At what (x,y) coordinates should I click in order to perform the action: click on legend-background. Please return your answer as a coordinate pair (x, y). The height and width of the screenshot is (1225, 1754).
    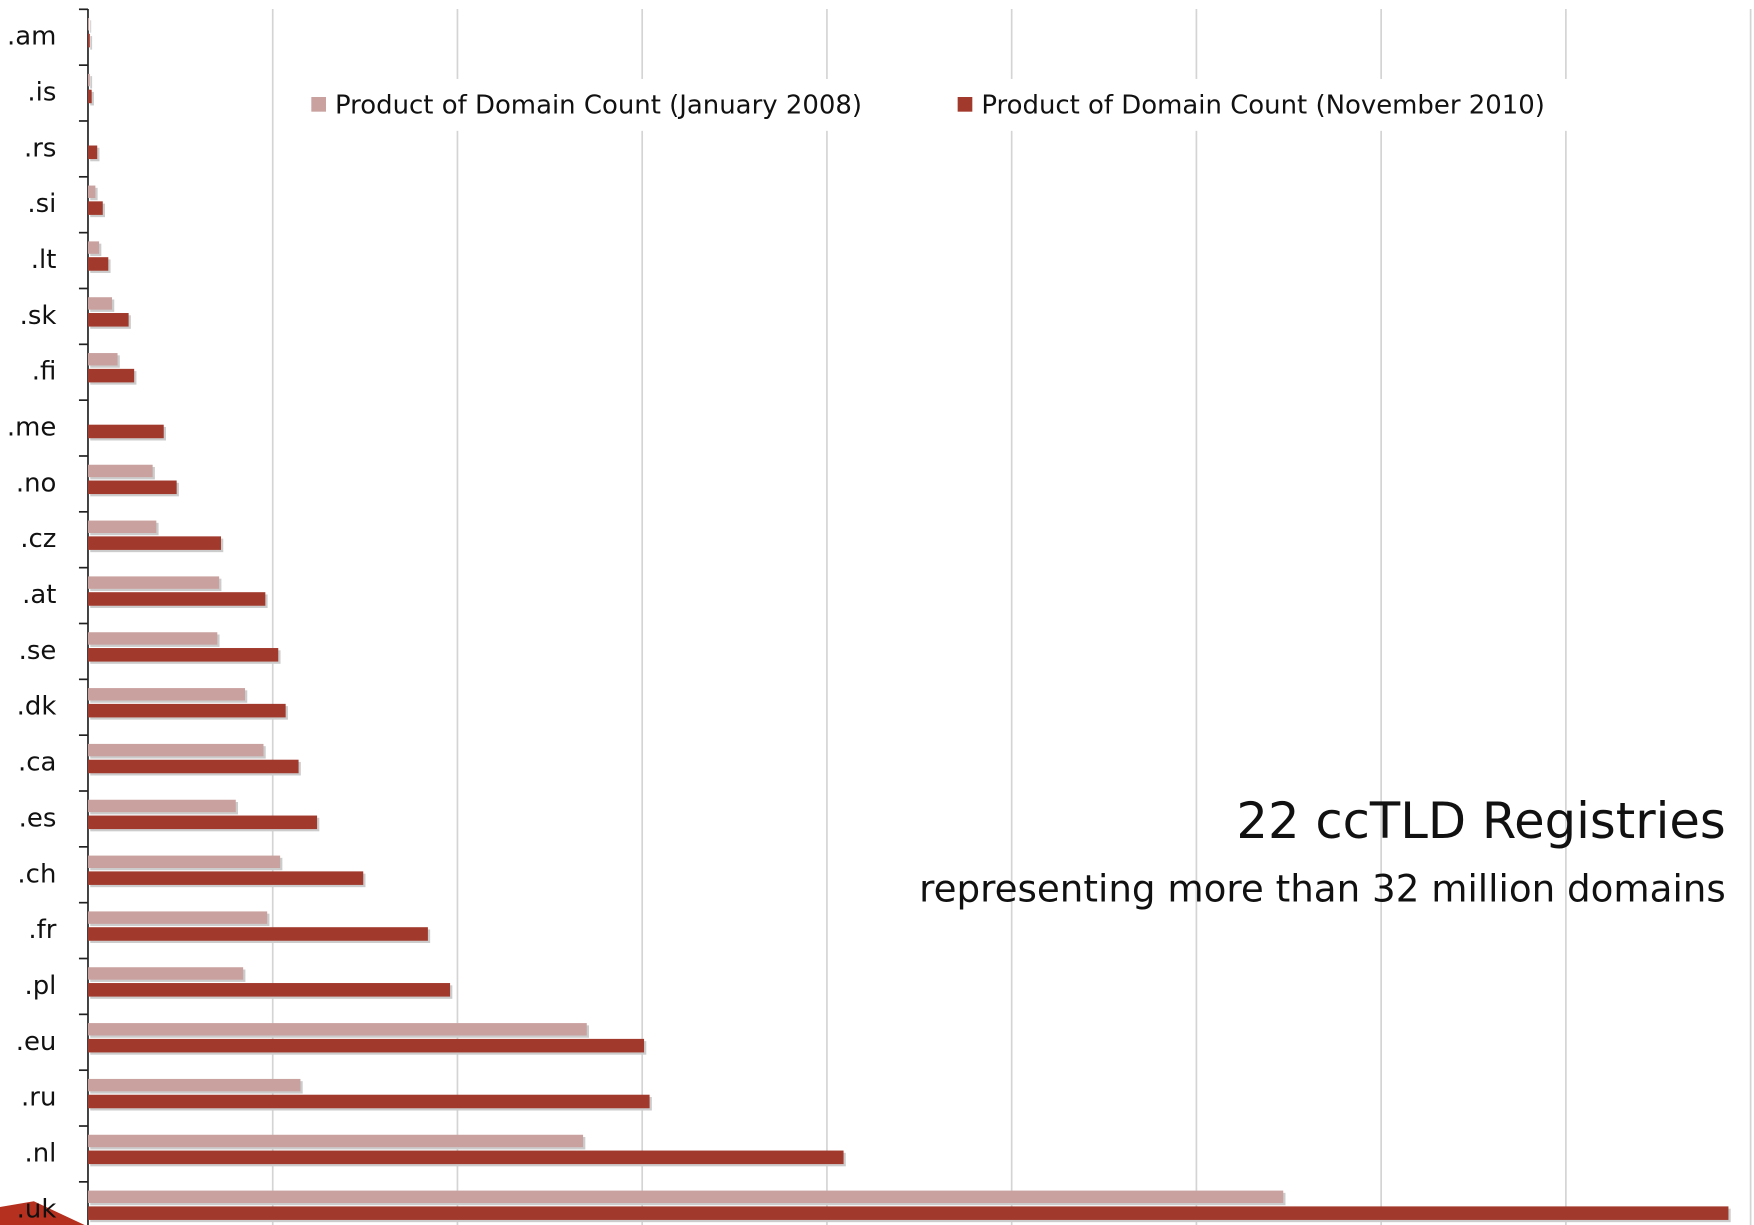
    Looking at the image, I should click on (933, 104).